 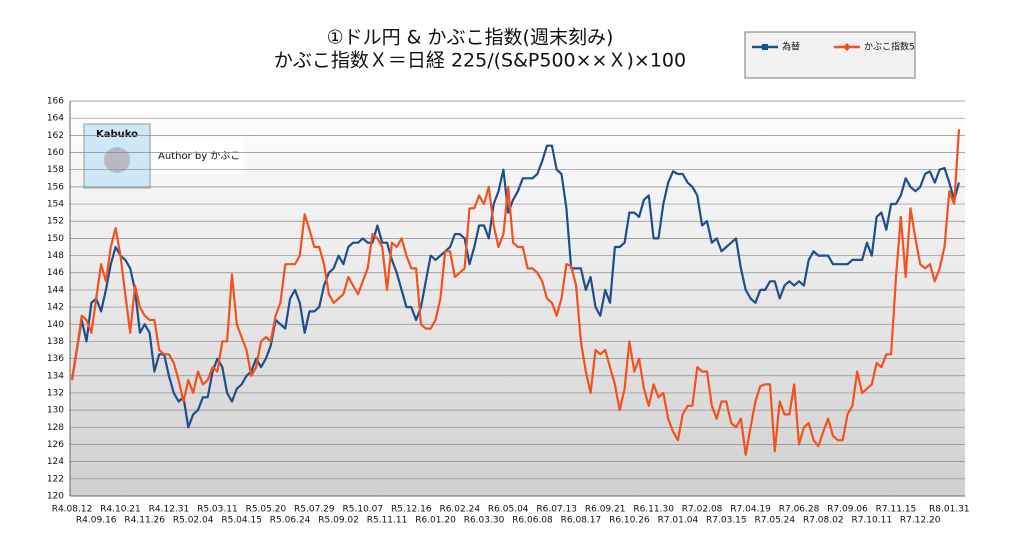 I want to click on x-tick-label: R4.10.21, so click(x=120, y=510).